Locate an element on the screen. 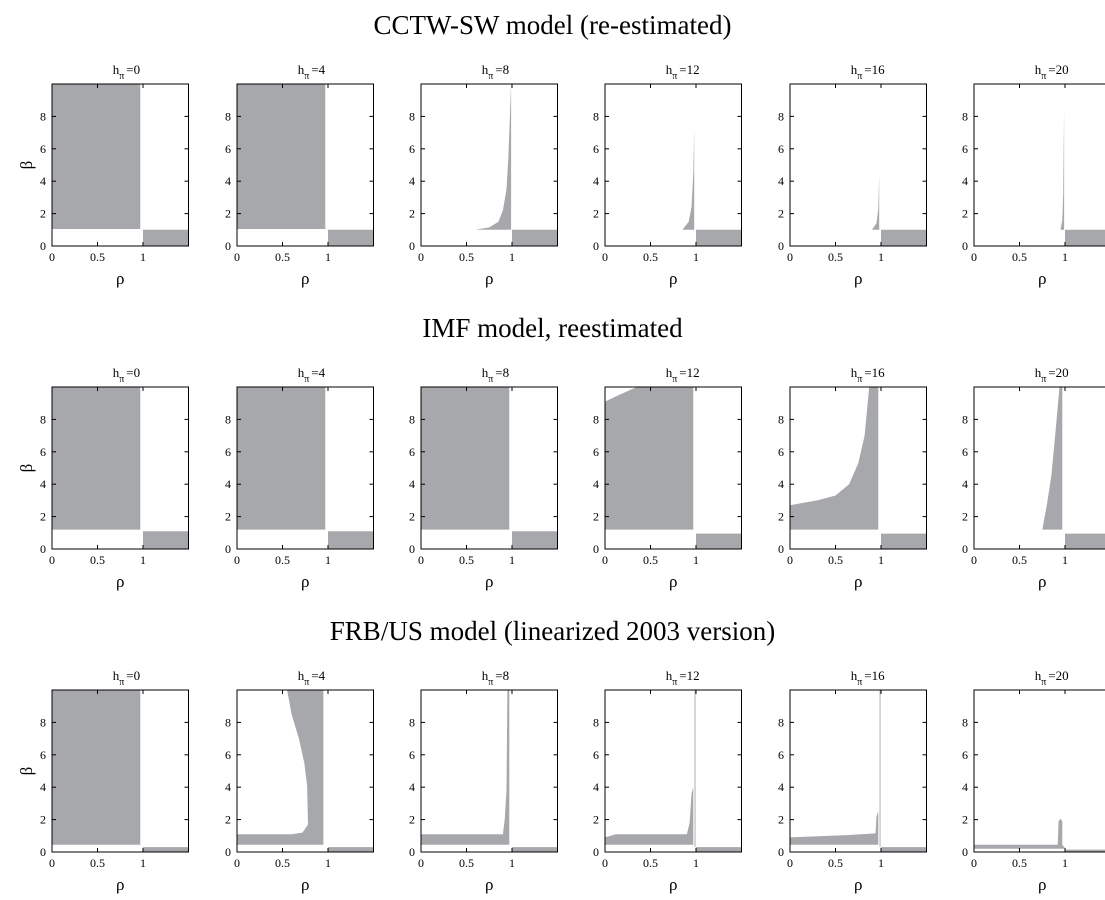 Image resolution: width=1105 pixels, height=900 pixels. panel-title-r1-h4: hπ is located at coordinates (304, 375).